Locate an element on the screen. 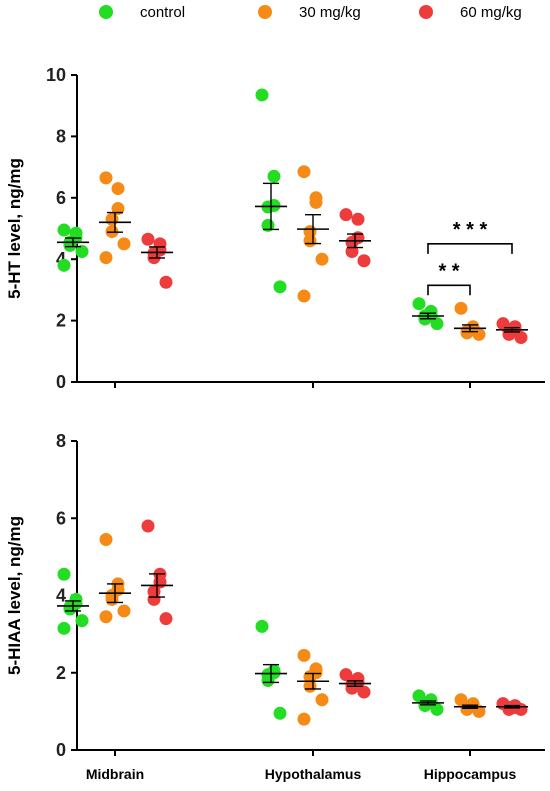 This screenshot has width=550, height=791. category-labels: Midbrain Hypothalamus Hippocampus is located at coordinates (301, 774).